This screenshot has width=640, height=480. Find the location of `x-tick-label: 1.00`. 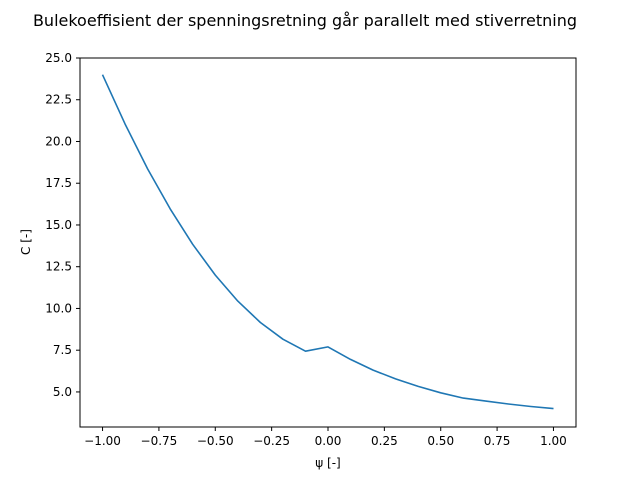

x-tick-label: 1.00 is located at coordinates (553, 441).